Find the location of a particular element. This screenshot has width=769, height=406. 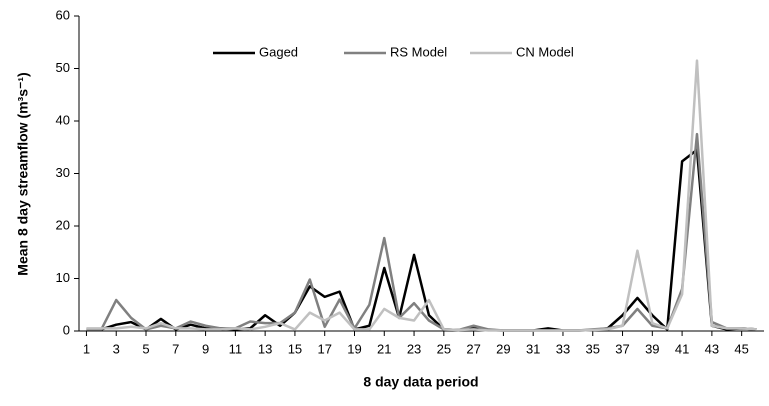

x-tick-label: 31 is located at coordinates (533, 348).